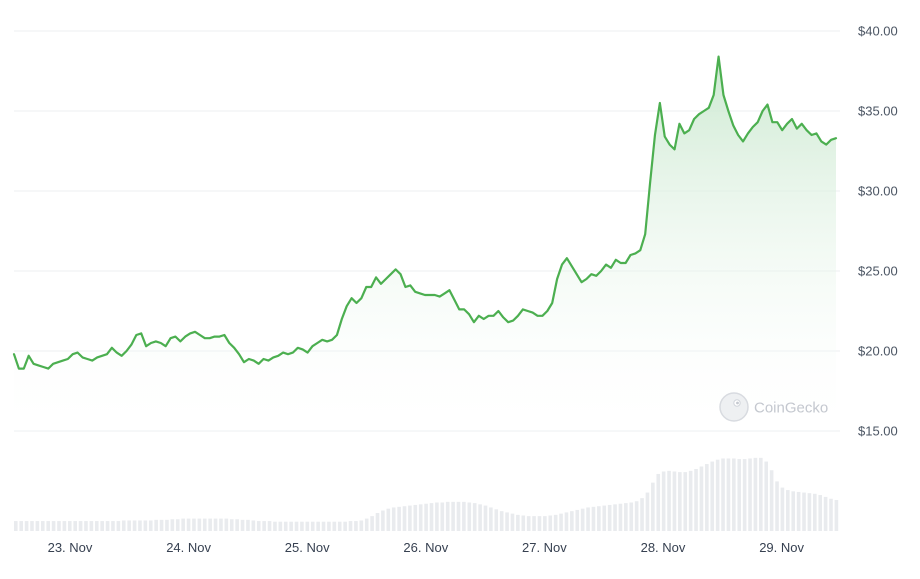  Describe the element at coordinates (878, 271) in the screenshot. I see `y-tick-label: $25.00` at that location.